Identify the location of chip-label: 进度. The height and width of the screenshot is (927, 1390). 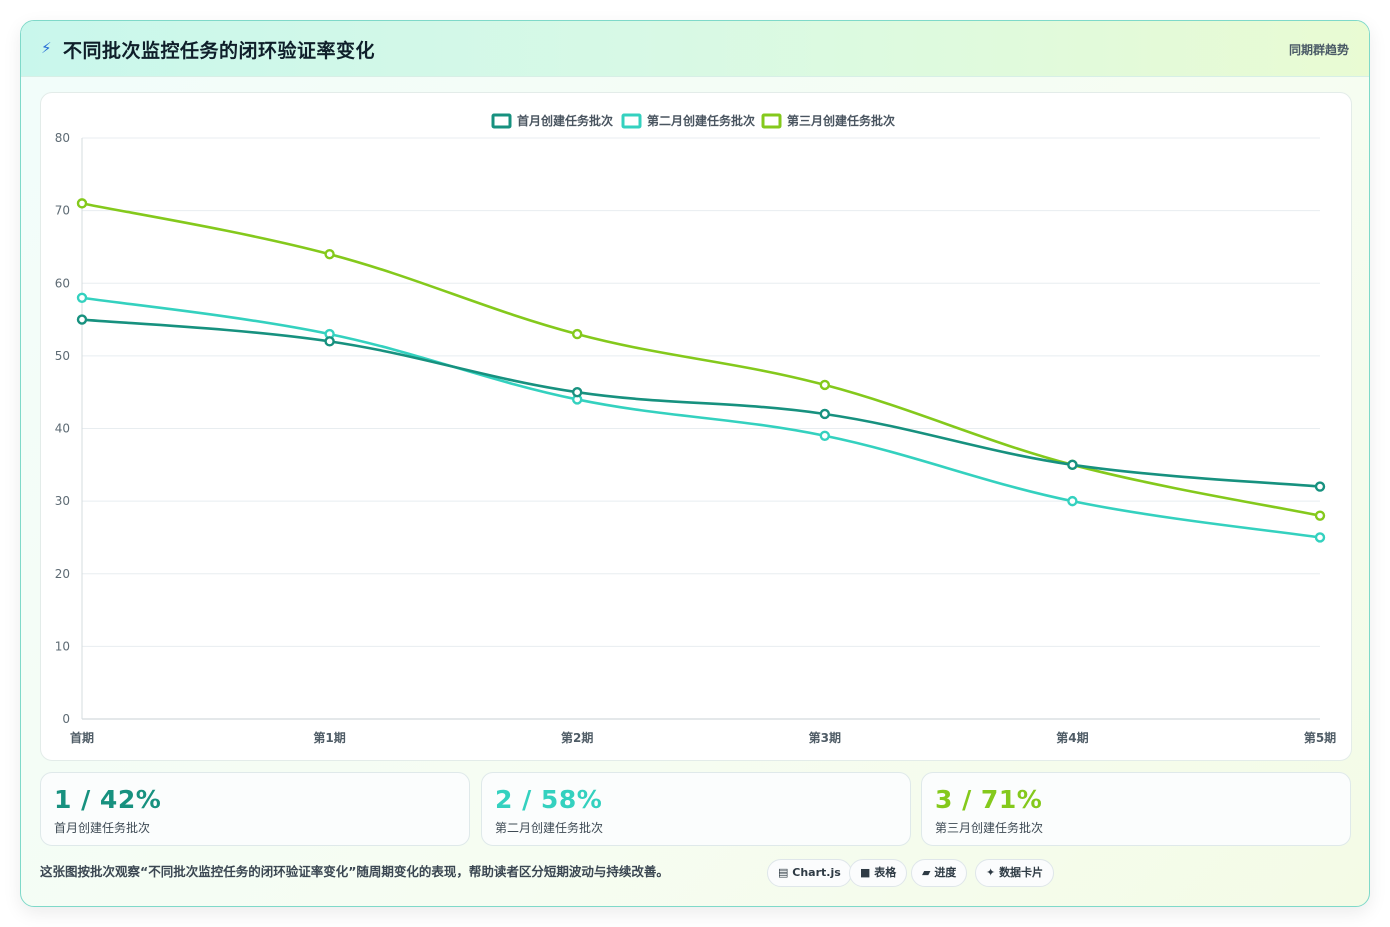
(945, 872).